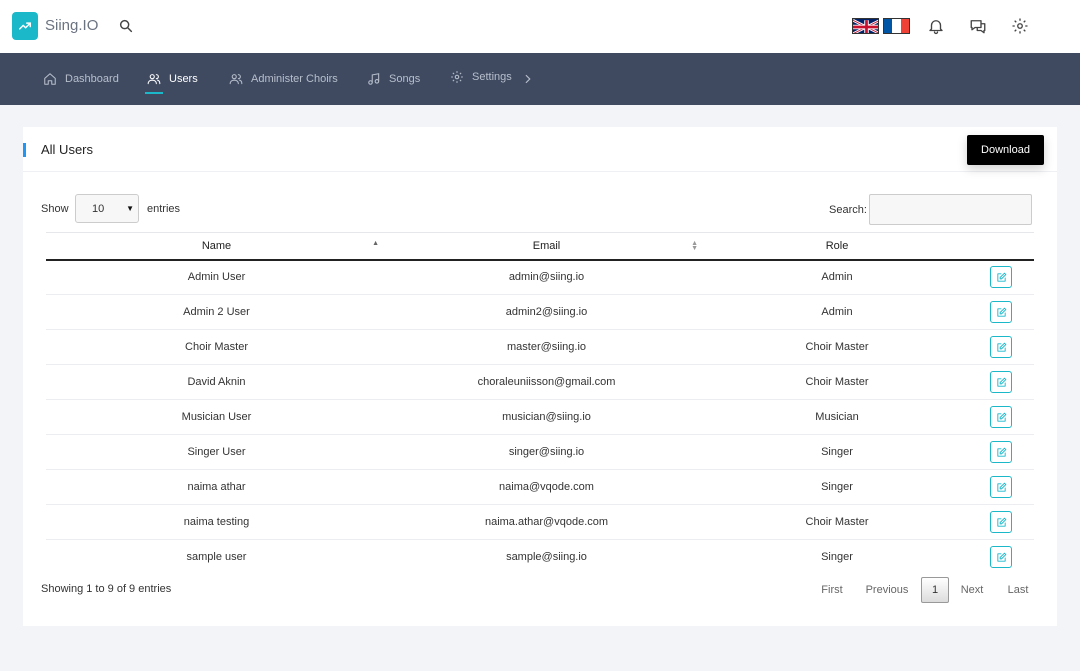  I want to click on app-logo, so click(25, 26).